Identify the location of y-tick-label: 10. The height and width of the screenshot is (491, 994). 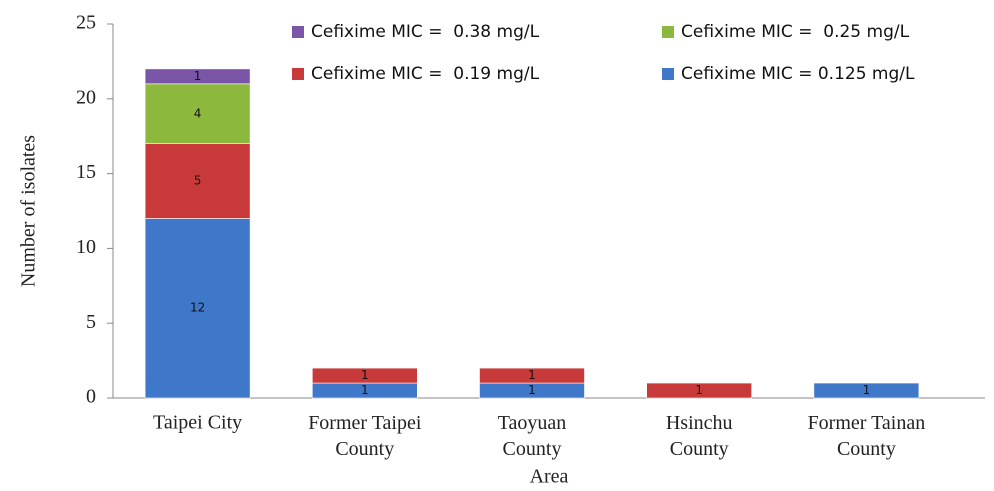
(86, 247).